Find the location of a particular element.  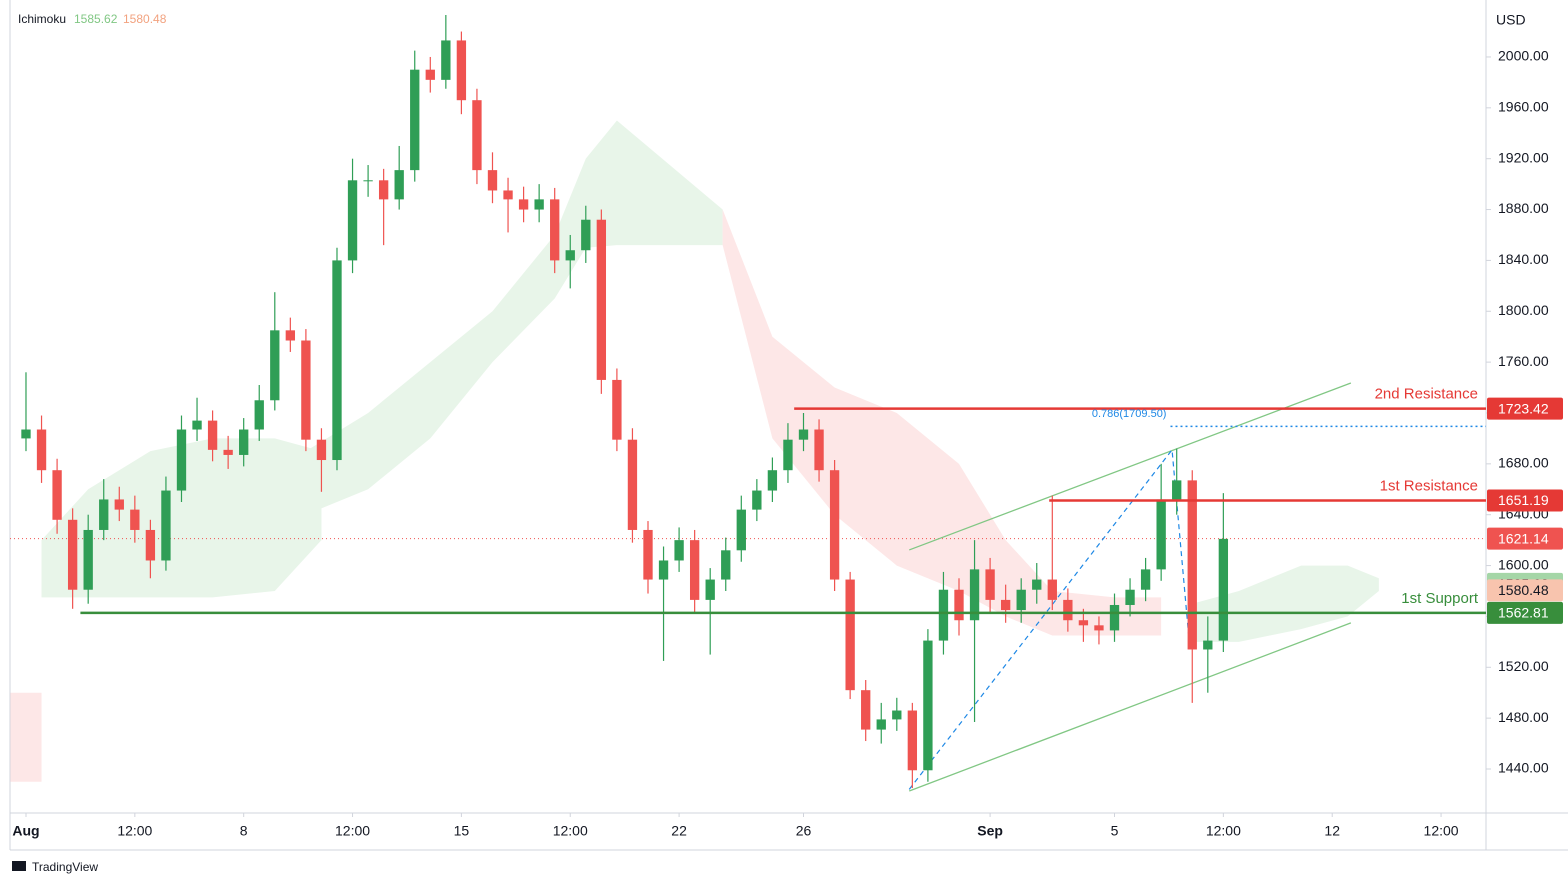

y-tick-label: 1760.00 is located at coordinates (1523, 361).